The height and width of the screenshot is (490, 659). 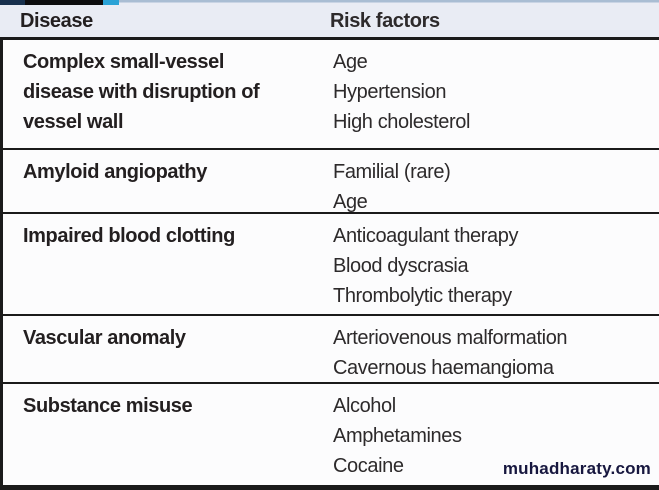 What do you see at coordinates (401, 266) in the screenshot?
I see `risk-factor: Blood dyscrasia` at bounding box center [401, 266].